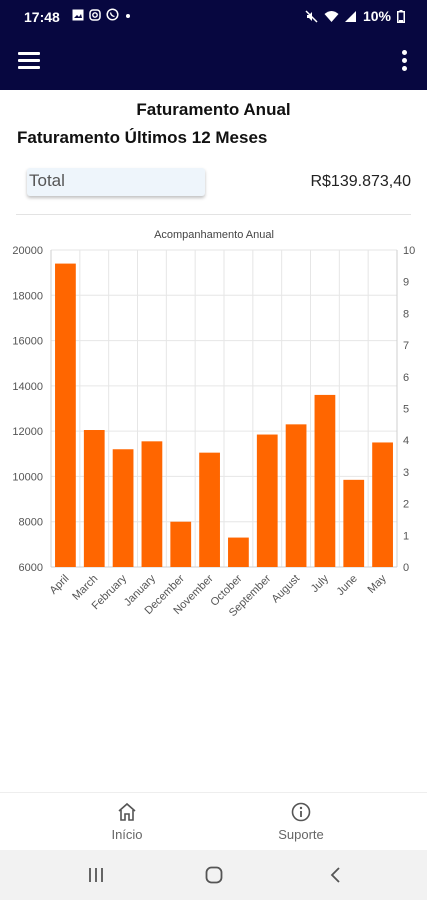 The height and width of the screenshot is (900, 427). Describe the element at coordinates (27, 477) in the screenshot. I see `y-tick-label: 10000` at that location.